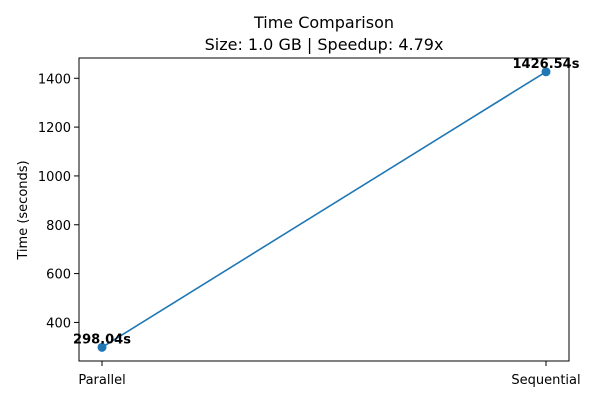 This screenshot has height=400, width=600. I want to click on x-axis-ticks: Parallel Sequential, so click(329, 374).